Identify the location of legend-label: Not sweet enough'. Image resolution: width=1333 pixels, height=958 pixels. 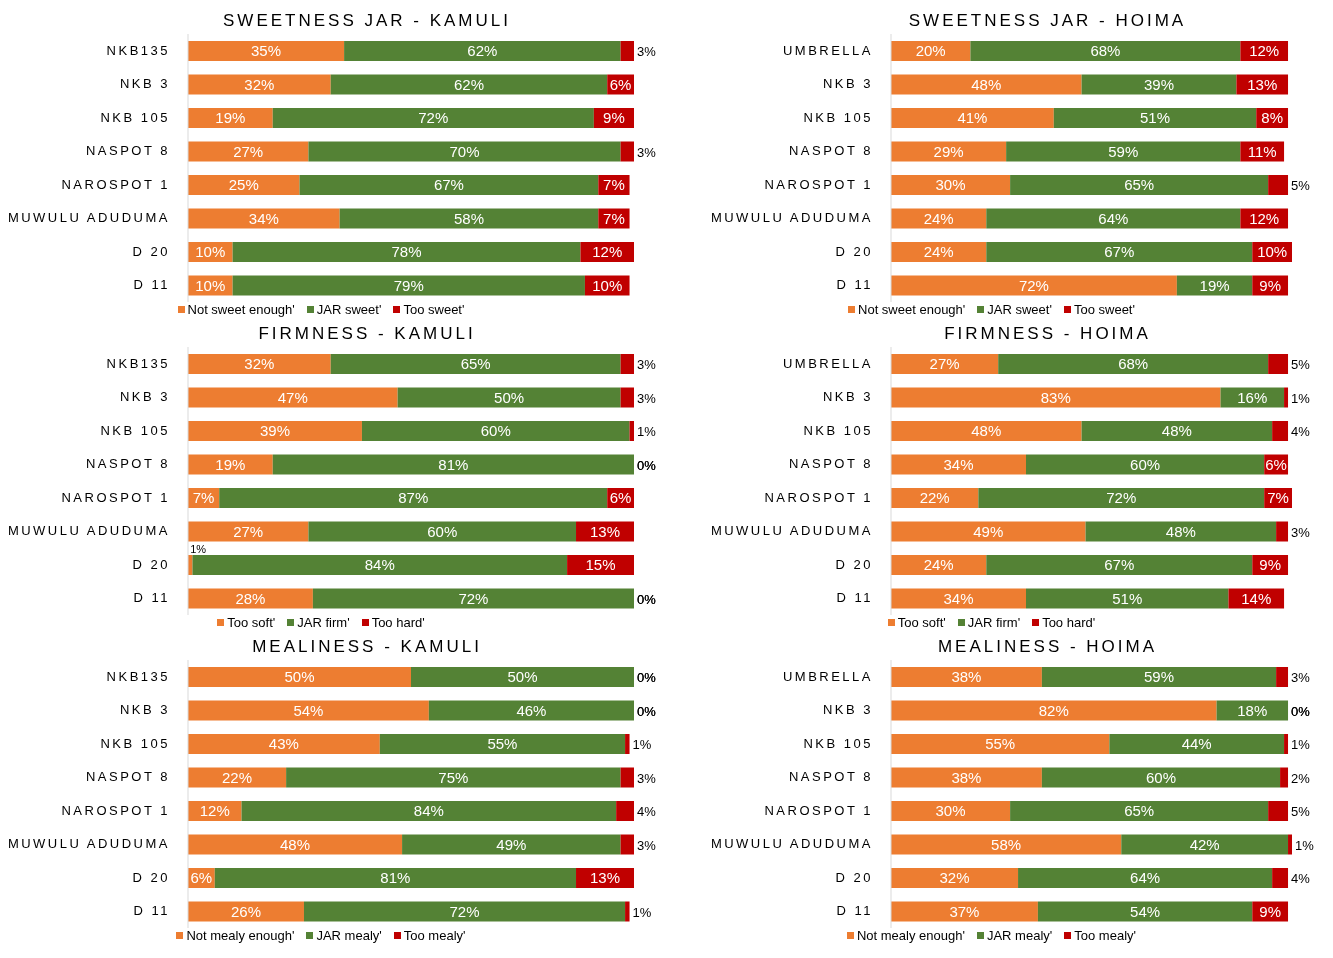
(911, 309).